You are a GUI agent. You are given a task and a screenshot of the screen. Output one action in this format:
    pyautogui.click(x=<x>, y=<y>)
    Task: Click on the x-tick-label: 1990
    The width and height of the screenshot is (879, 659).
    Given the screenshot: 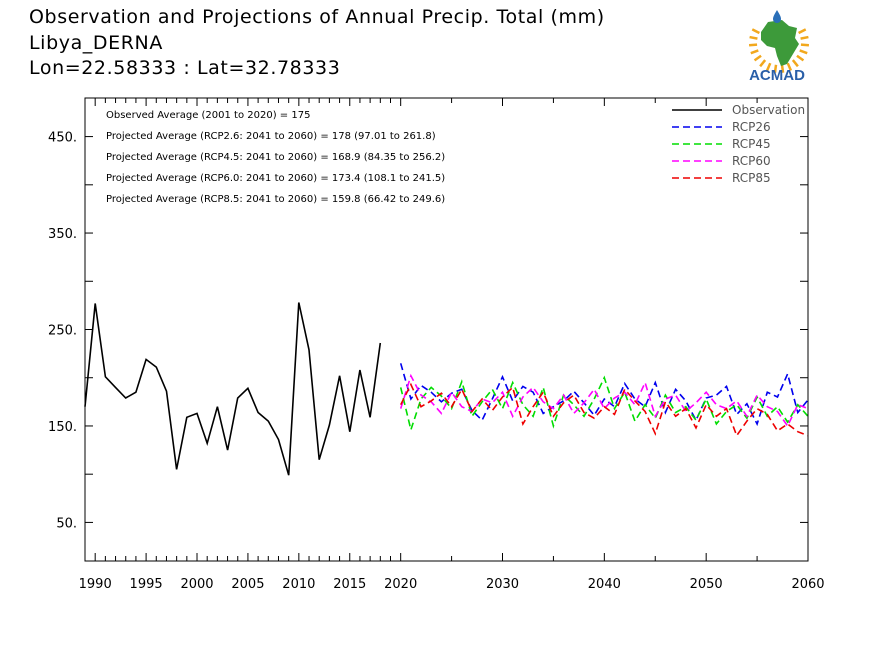 What is the action you would take?
    pyautogui.click(x=95, y=584)
    